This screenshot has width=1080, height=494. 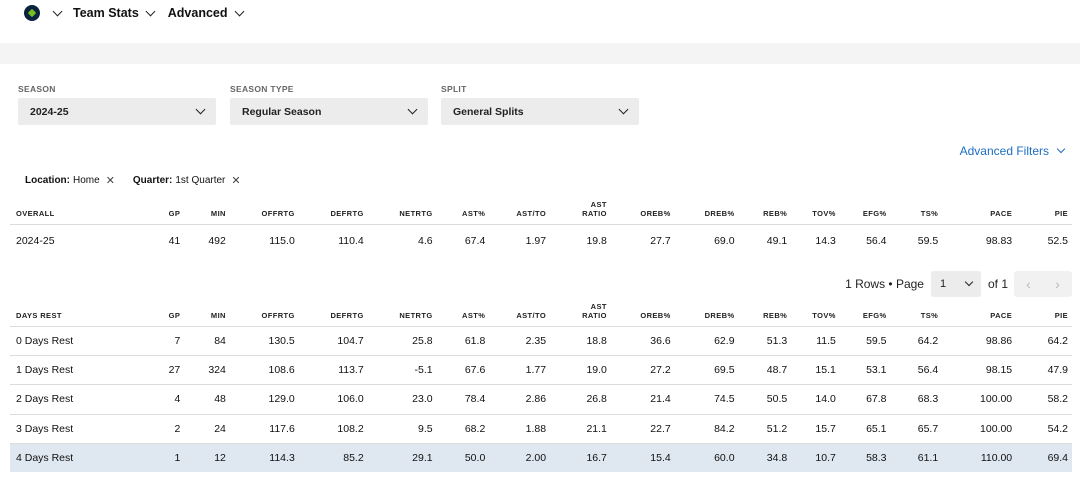 I want to click on split-select: General Splits, so click(x=540, y=111).